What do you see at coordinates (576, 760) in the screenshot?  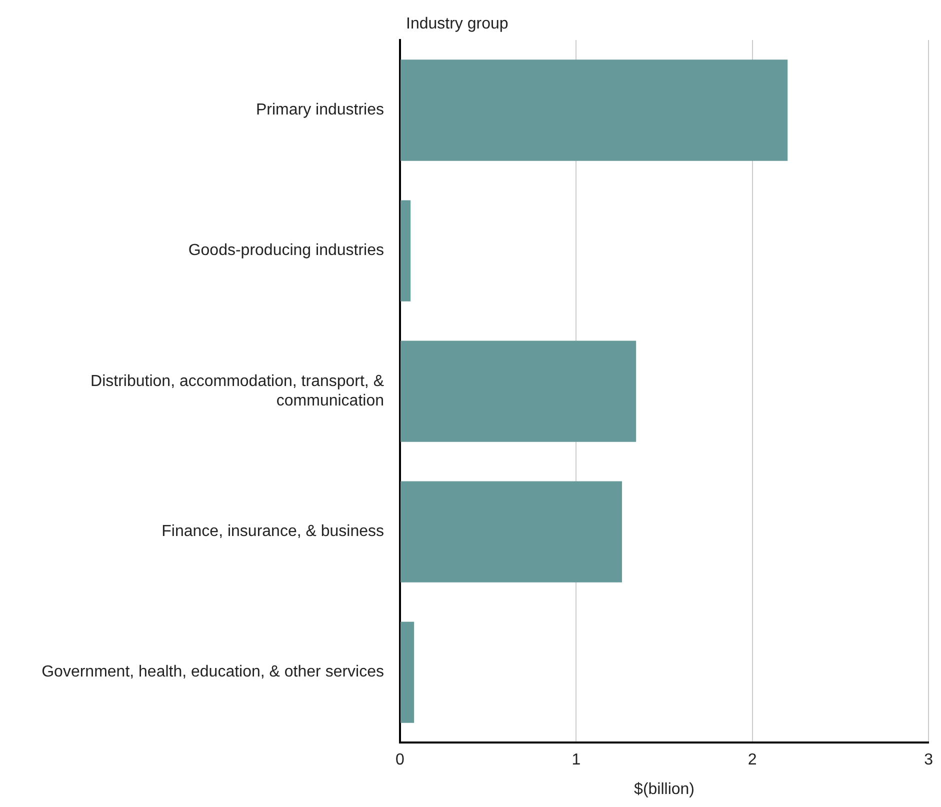 I see `x-tick-label: 1` at bounding box center [576, 760].